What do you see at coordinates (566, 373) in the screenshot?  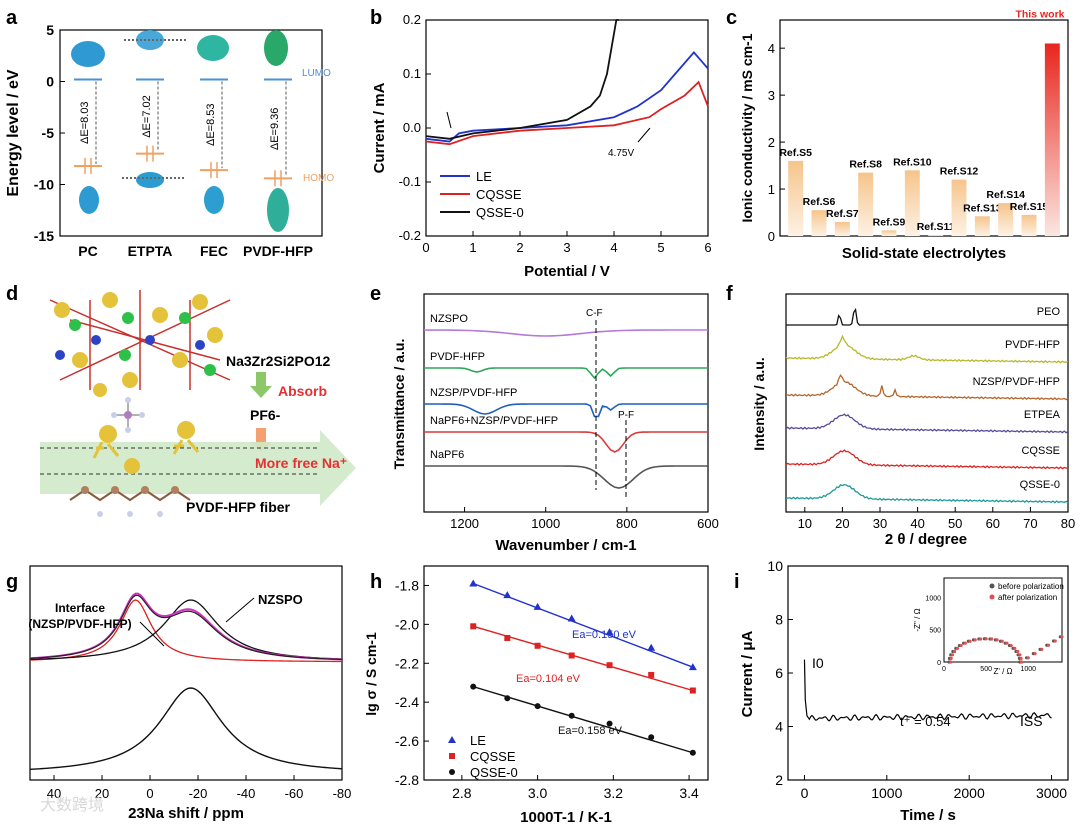 I see `spectrum-line-e` at bounding box center [566, 373].